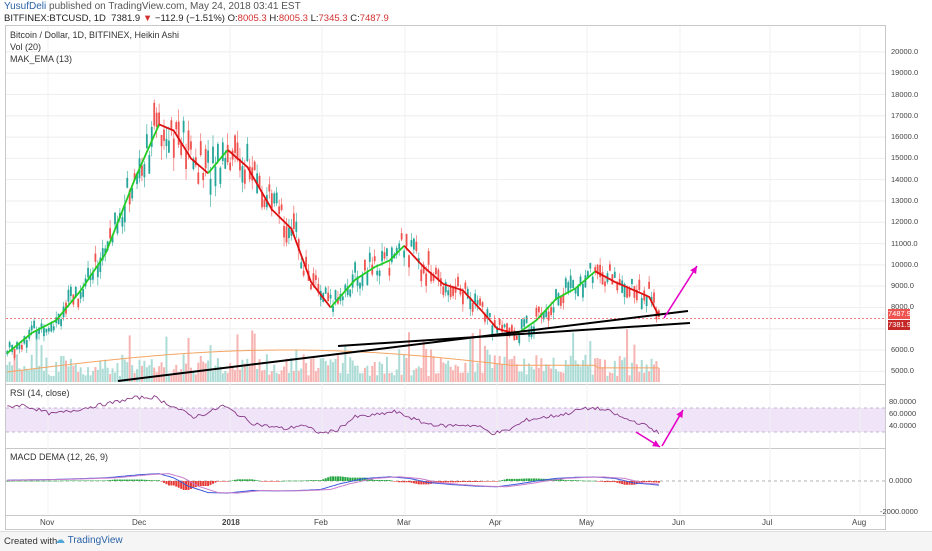  I want to click on rsi-legend: RSI (14, close), so click(40, 393).